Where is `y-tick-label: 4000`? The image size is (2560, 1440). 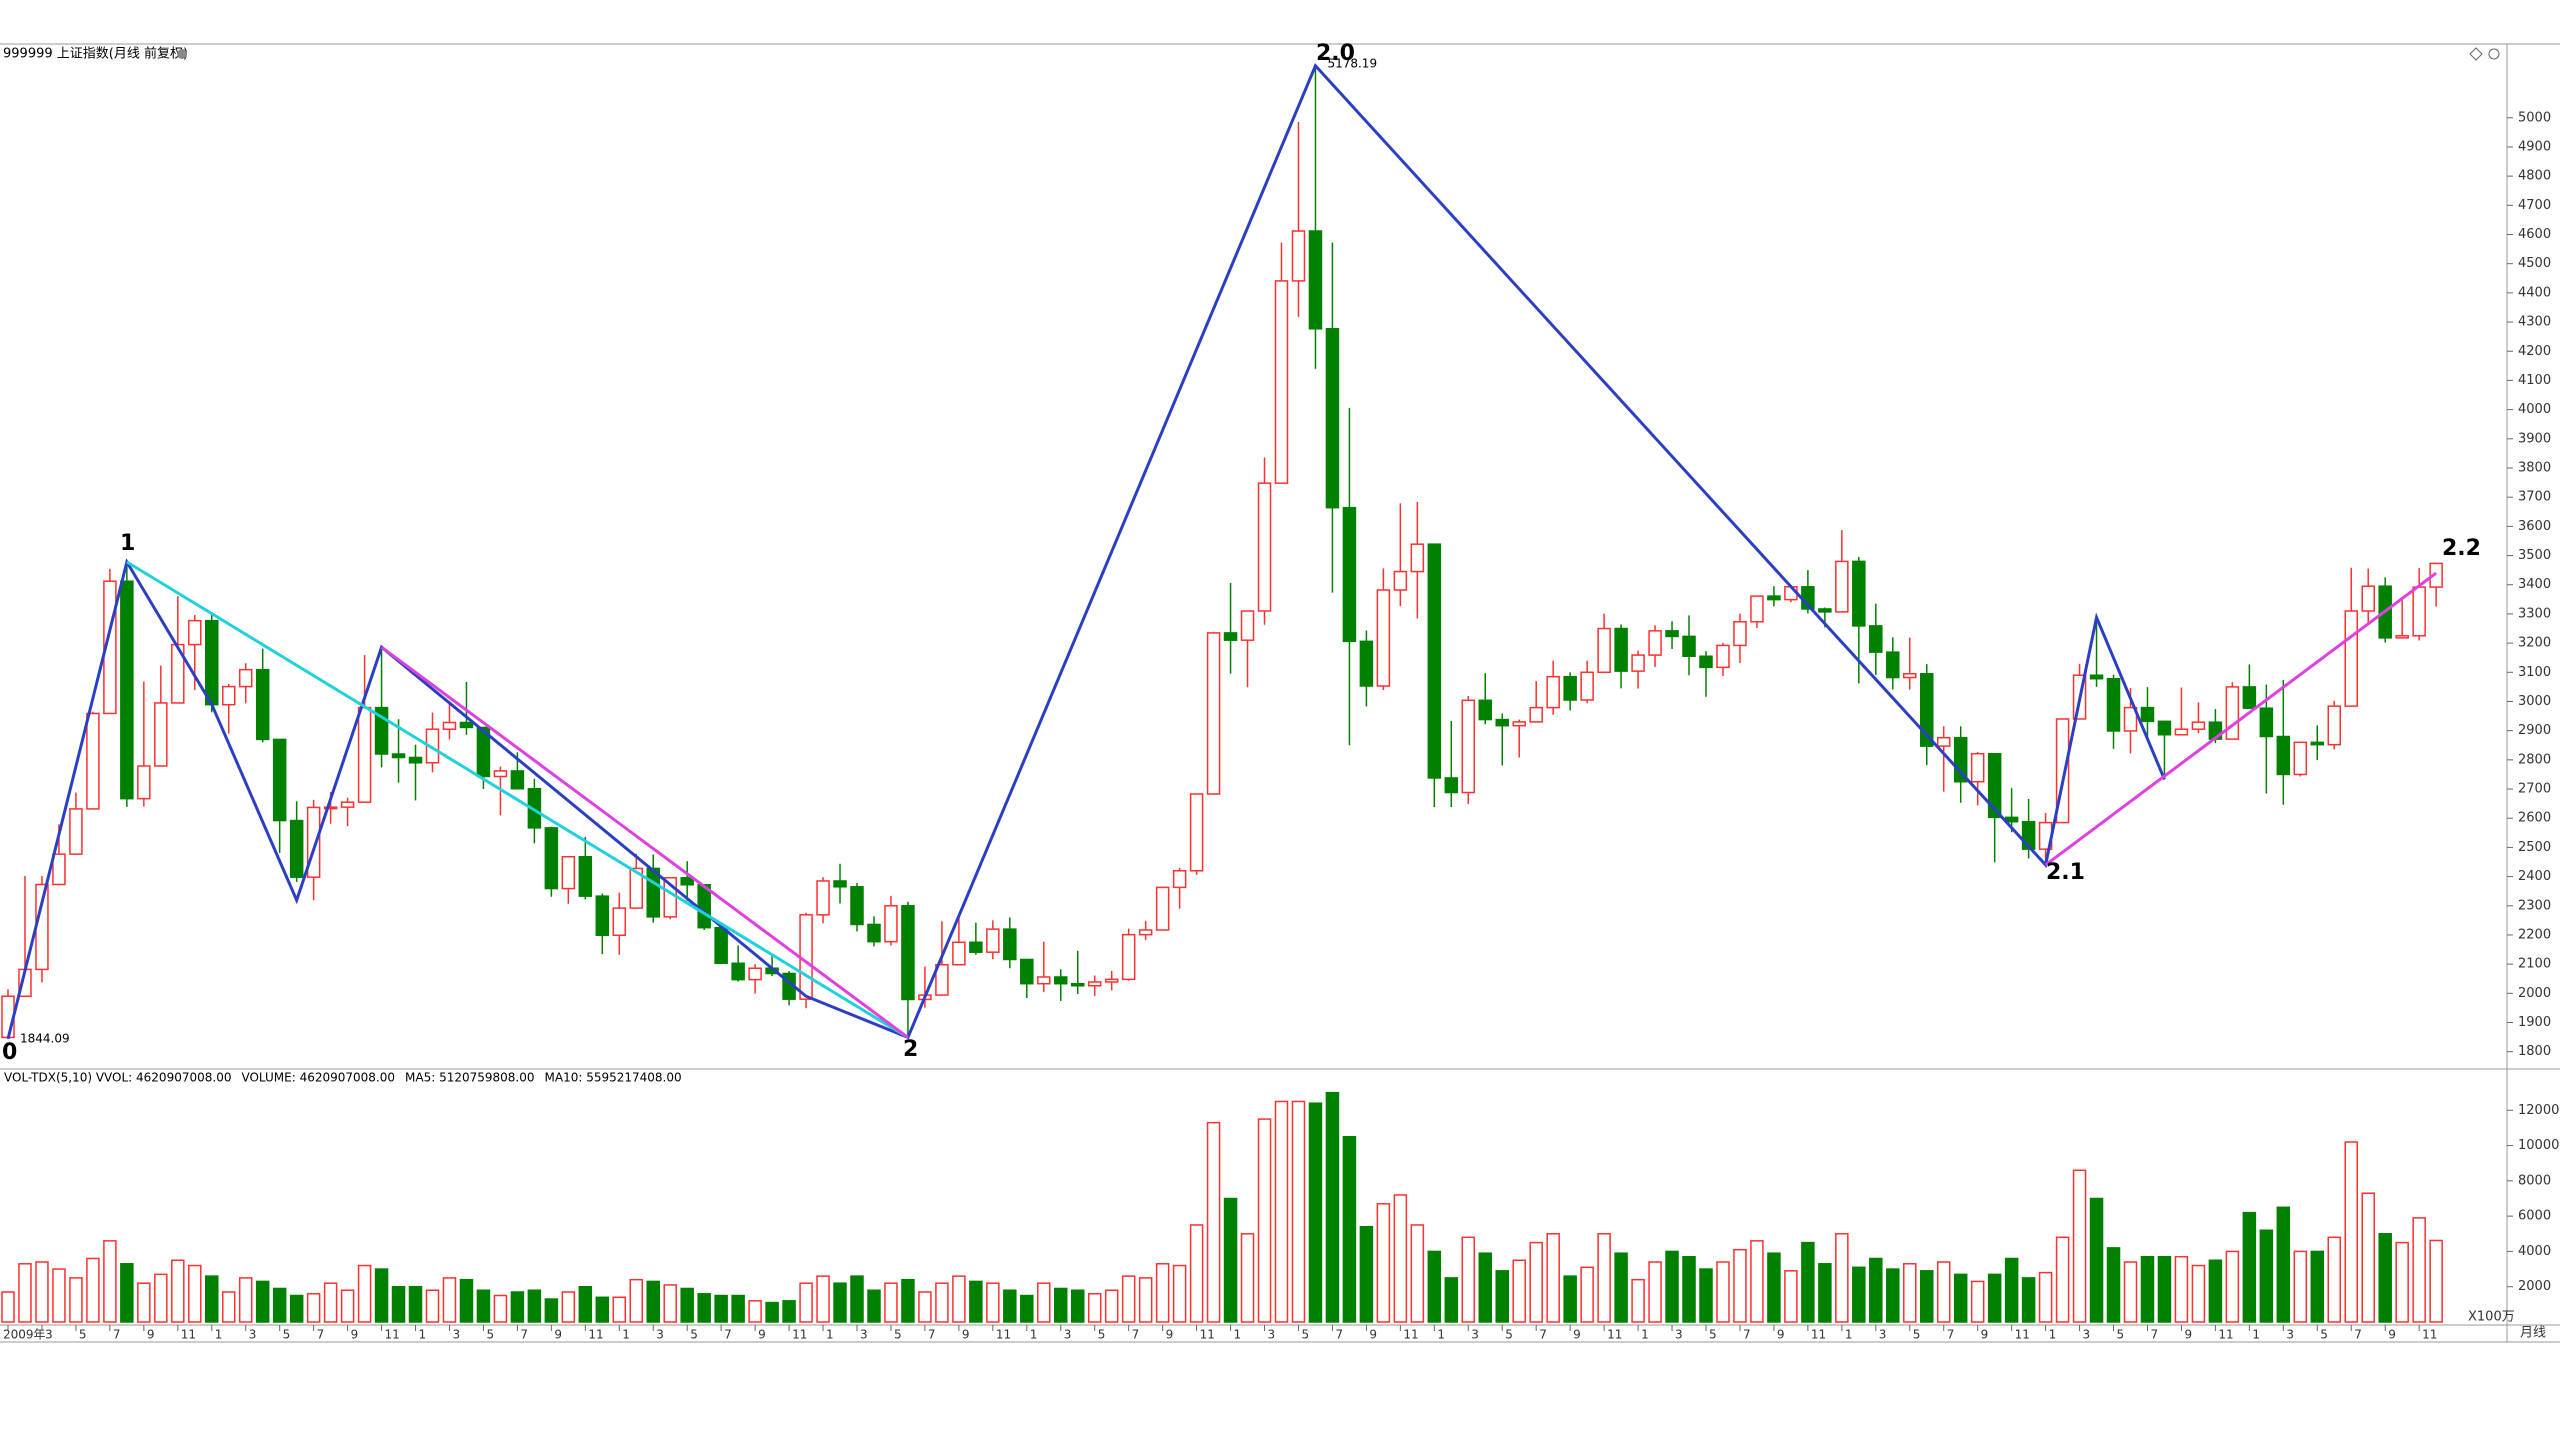 y-tick-label: 4000 is located at coordinates (2534, 409).